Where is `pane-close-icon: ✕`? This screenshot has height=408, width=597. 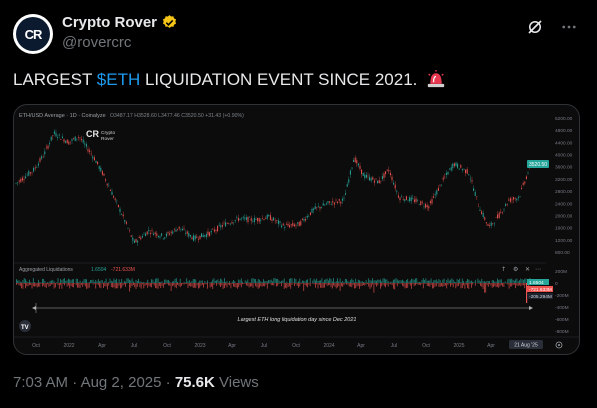 pane-close-icon: ✕ is located at coordinates (527, 269).